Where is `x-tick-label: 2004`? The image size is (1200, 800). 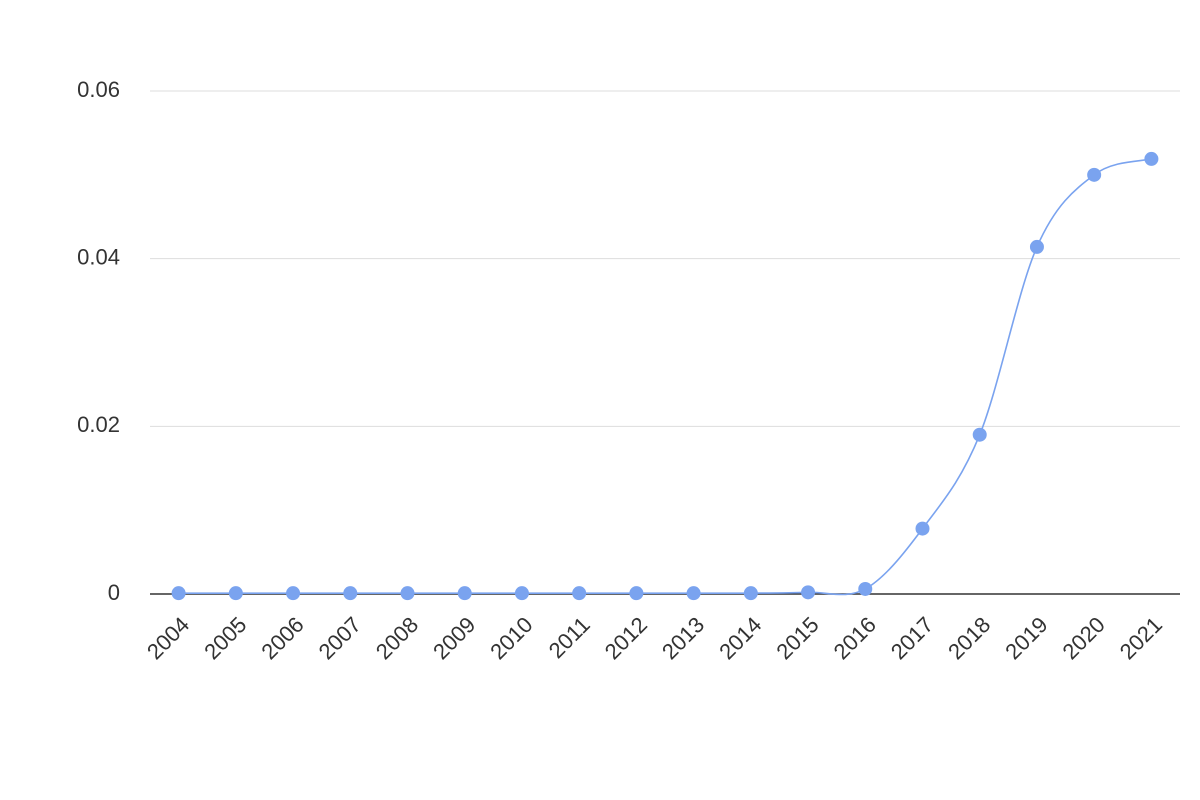 x-tick-label: 2004 is located at coordinates (168, 638).